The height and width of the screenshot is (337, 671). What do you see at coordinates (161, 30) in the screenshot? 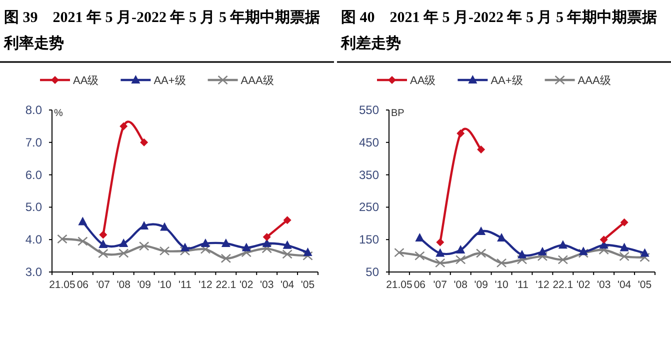
I see `chart-title: 图 39 2021 年 5 月-2022 年 5 月 5 年期中期票据利率走势` at bounding box center [161, 30].